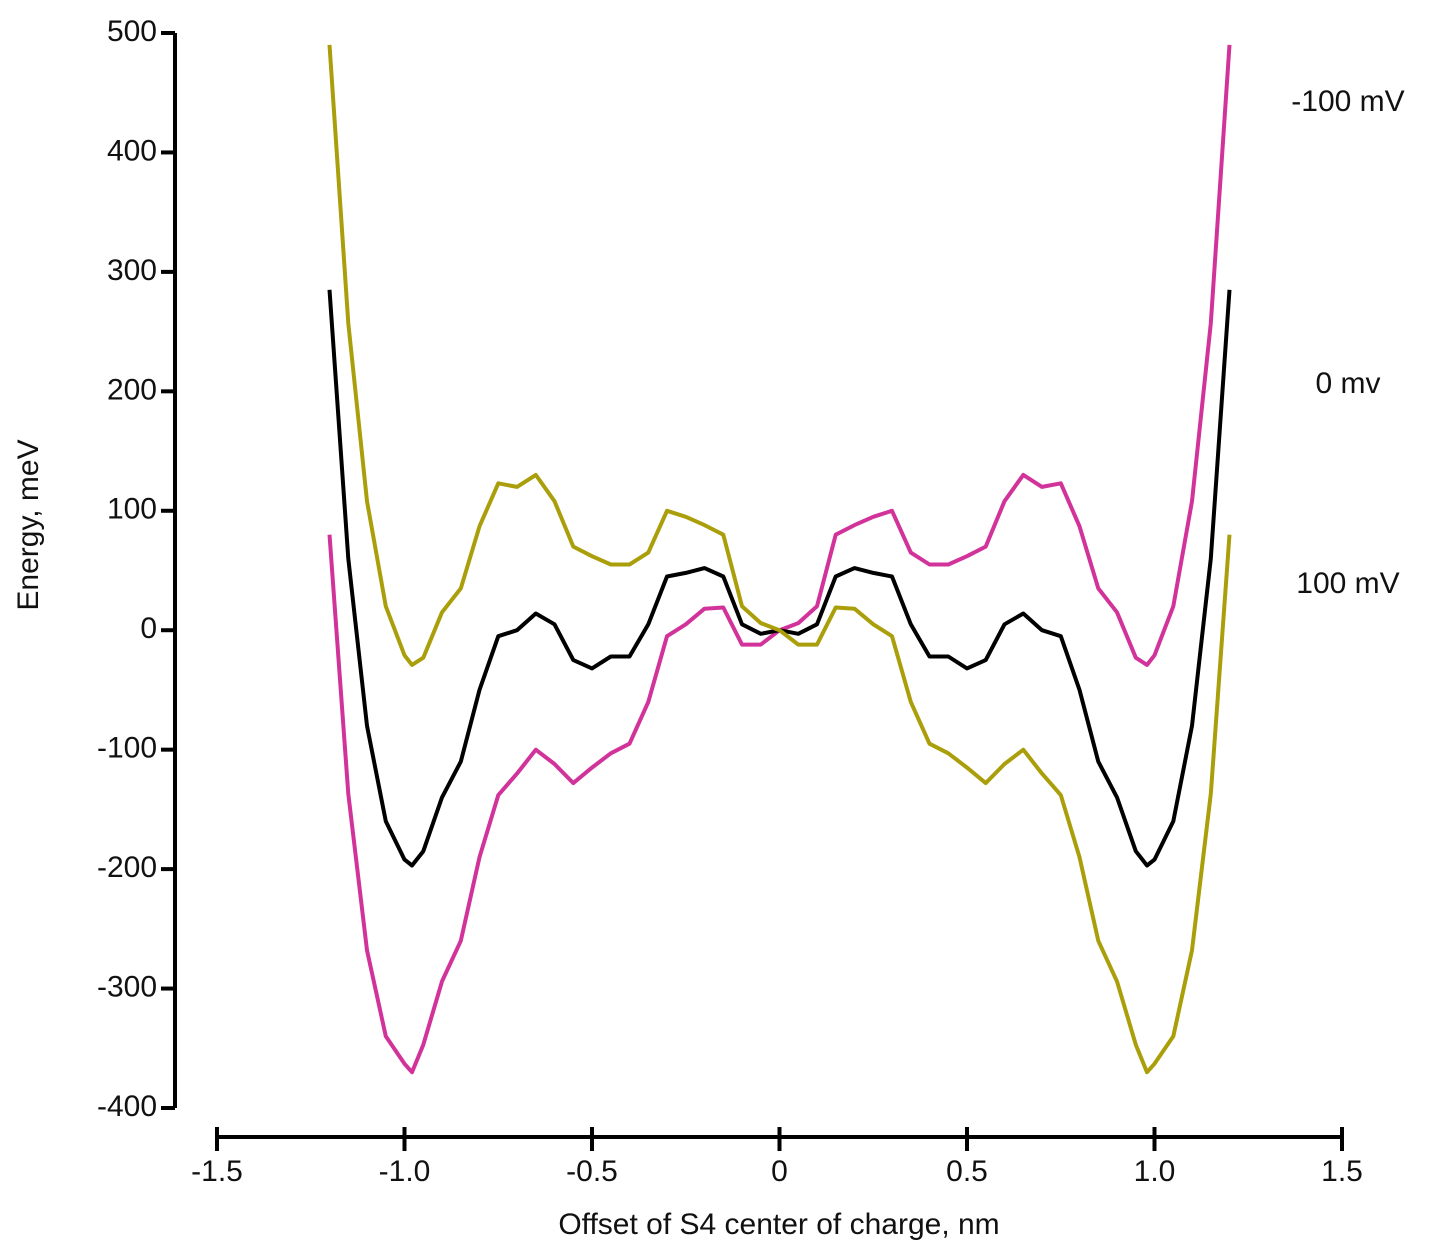  What do you see at coordinates (1155, 1171) in the screenshot?
I see `x-tick-label: 1.0` at bounding box center [1155, 1171].